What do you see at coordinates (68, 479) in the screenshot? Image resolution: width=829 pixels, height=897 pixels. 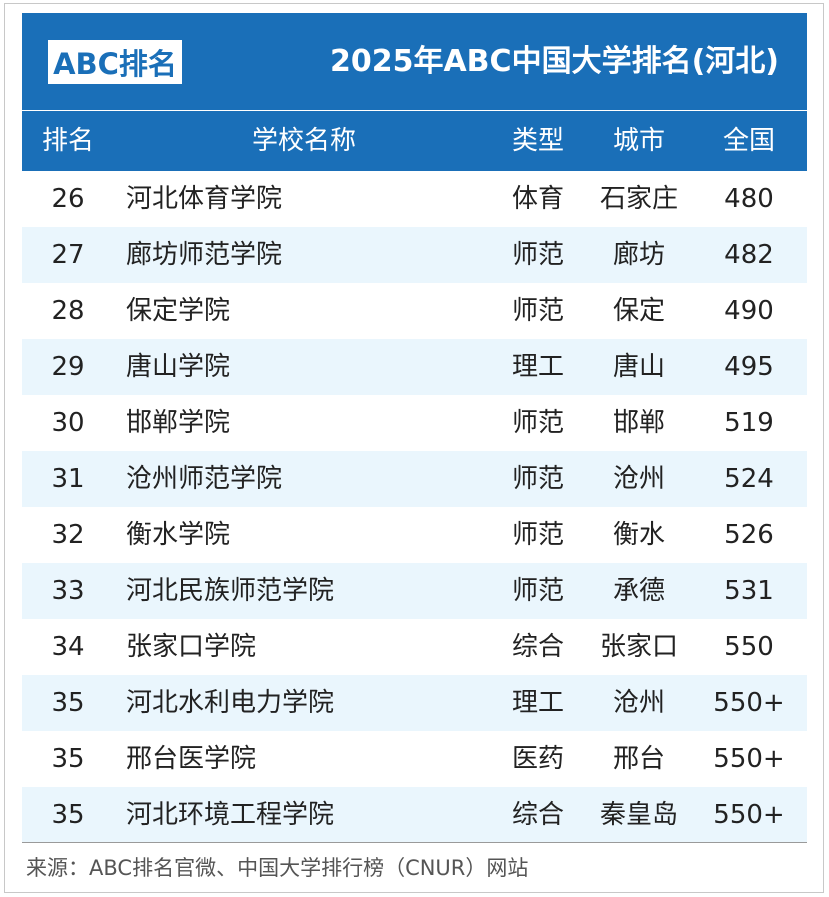 I see `cell-rank: 31` at bounding box center [68, 479].